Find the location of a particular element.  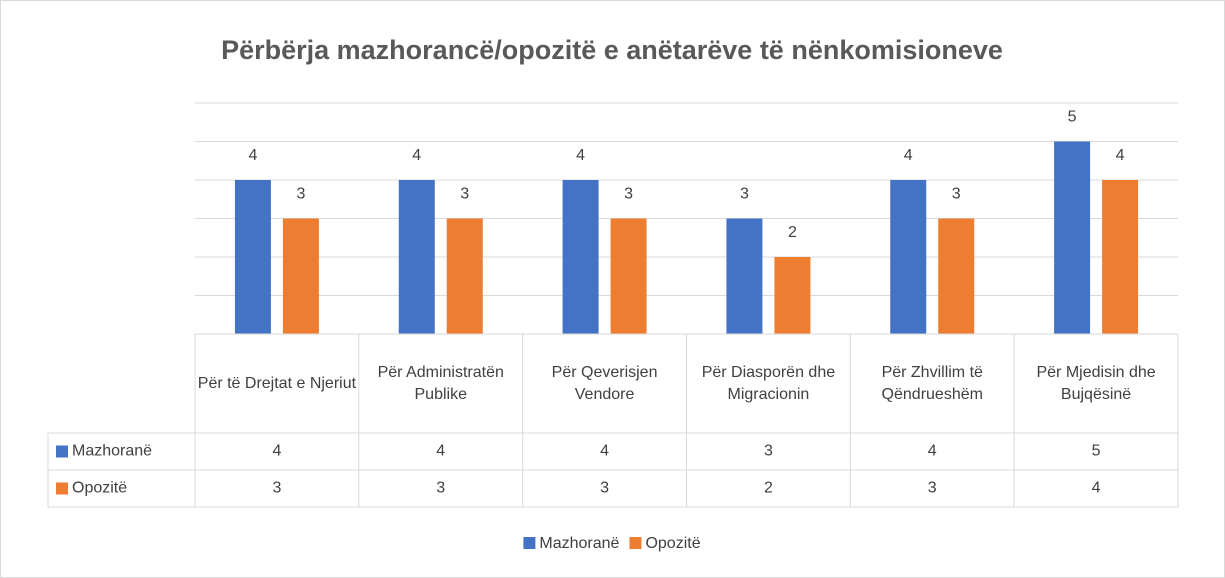

x-tick-label: Për Mjedisin dhe Bujqësinë is located at coordinates (1096, 383).